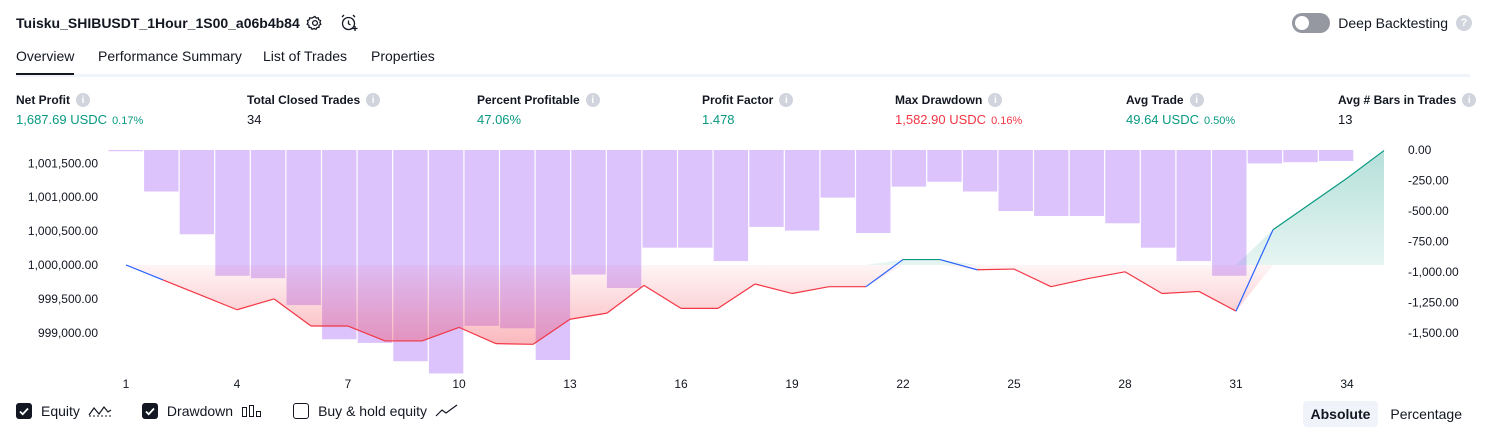  I want to click on metric-value: 13, so click(1345, 119).